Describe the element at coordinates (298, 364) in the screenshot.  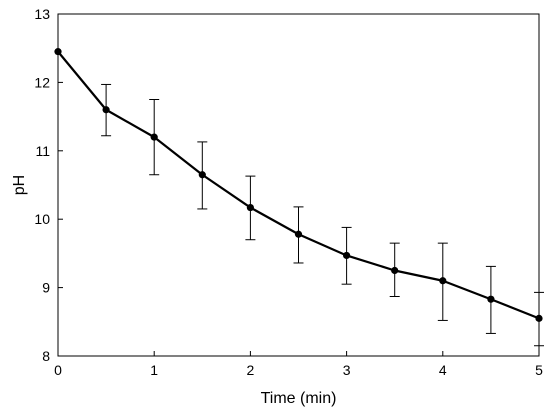
I see `x-axis-ticks: 0 1 2 3 4 5` at that location.